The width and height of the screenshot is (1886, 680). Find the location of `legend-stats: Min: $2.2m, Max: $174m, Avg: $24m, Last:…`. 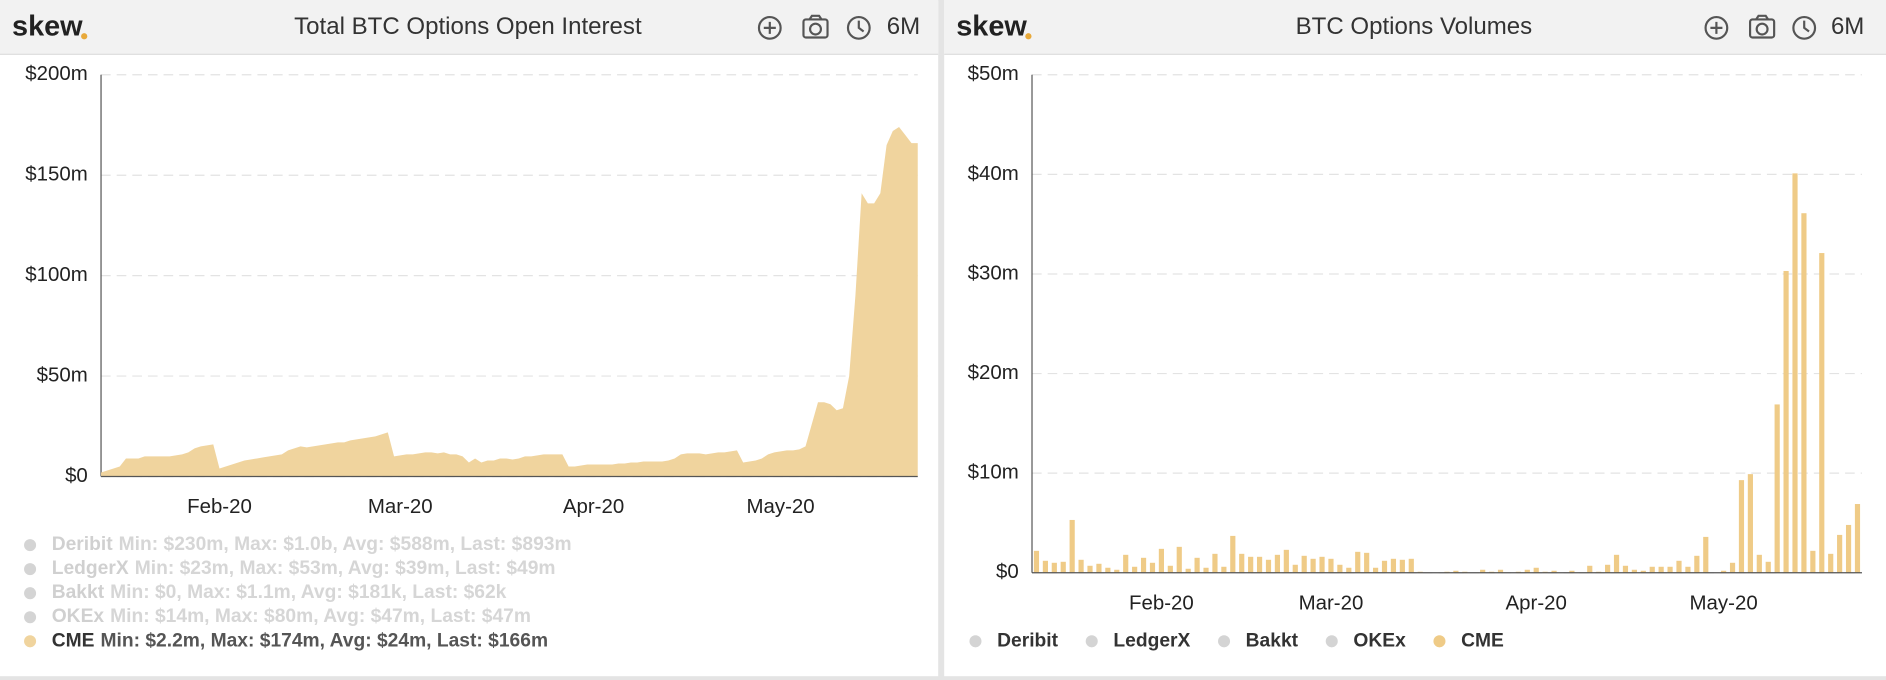

legend-stats: Min: $2.2m, Max: $174m, Avg: $24m, Last:… is located at coordinates (324, 640).